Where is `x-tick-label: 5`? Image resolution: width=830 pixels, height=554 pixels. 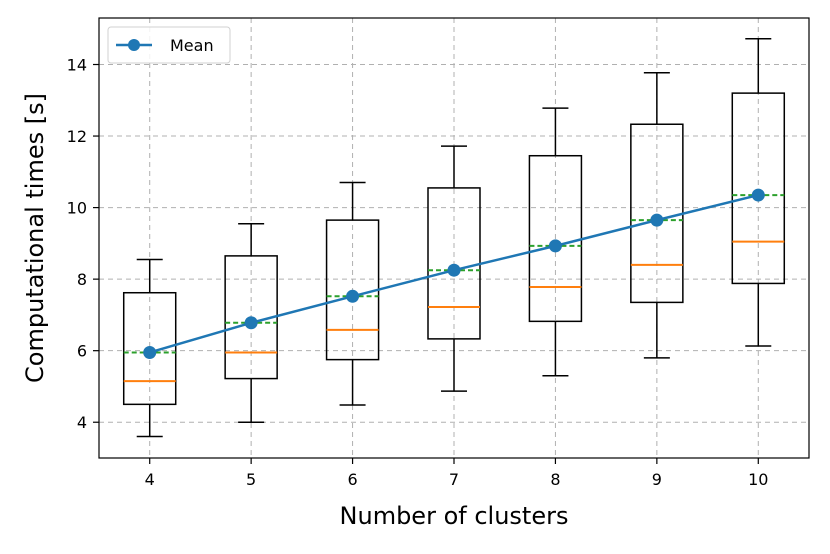
x-tick-label: 5 is located at coordinates (251, 479).